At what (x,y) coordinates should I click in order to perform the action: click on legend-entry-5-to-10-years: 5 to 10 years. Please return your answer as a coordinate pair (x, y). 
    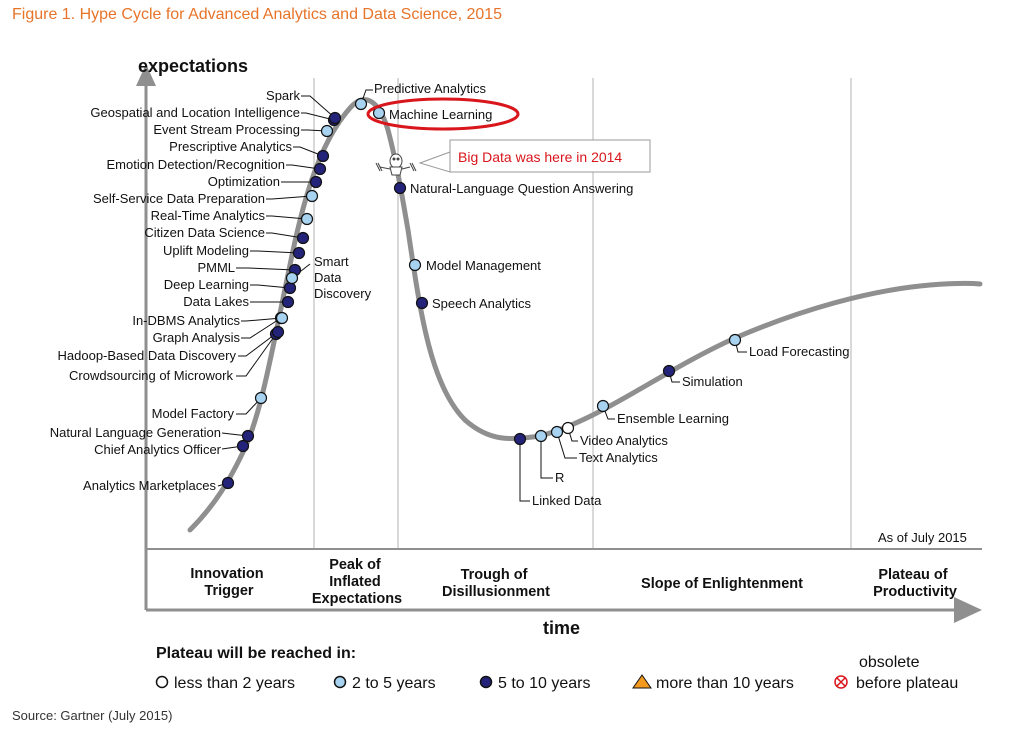
    Looking at the image, I should click on (535, 683).